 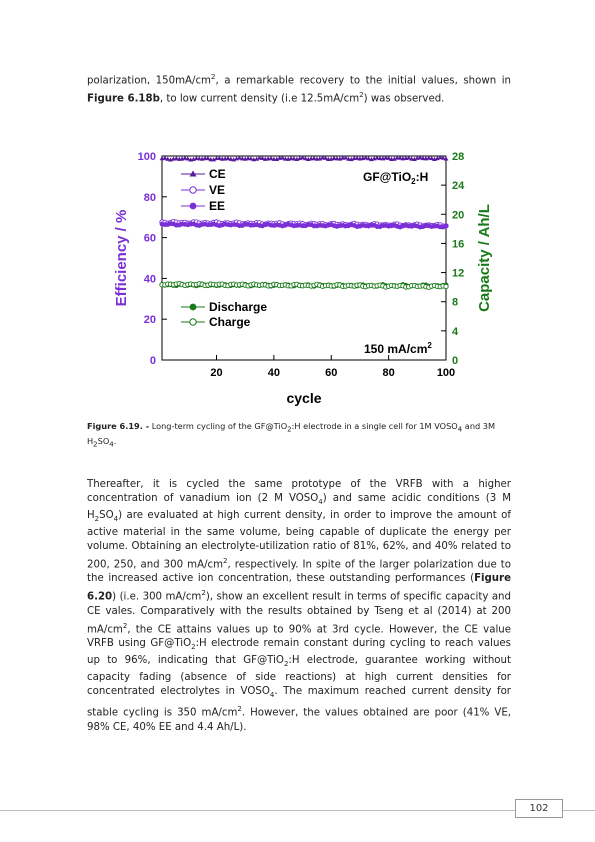 I want to click on x-tick-label: 100, so click(x=446, y=373).